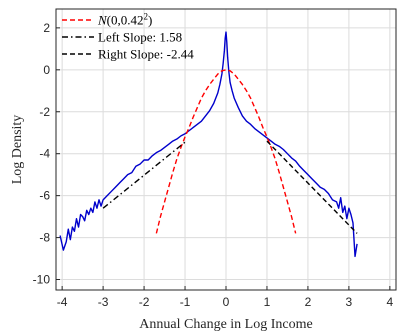 Image resolution: width=405 pixels, height=334 pixels. I want to click on right-slope-line, so click(312, 187).